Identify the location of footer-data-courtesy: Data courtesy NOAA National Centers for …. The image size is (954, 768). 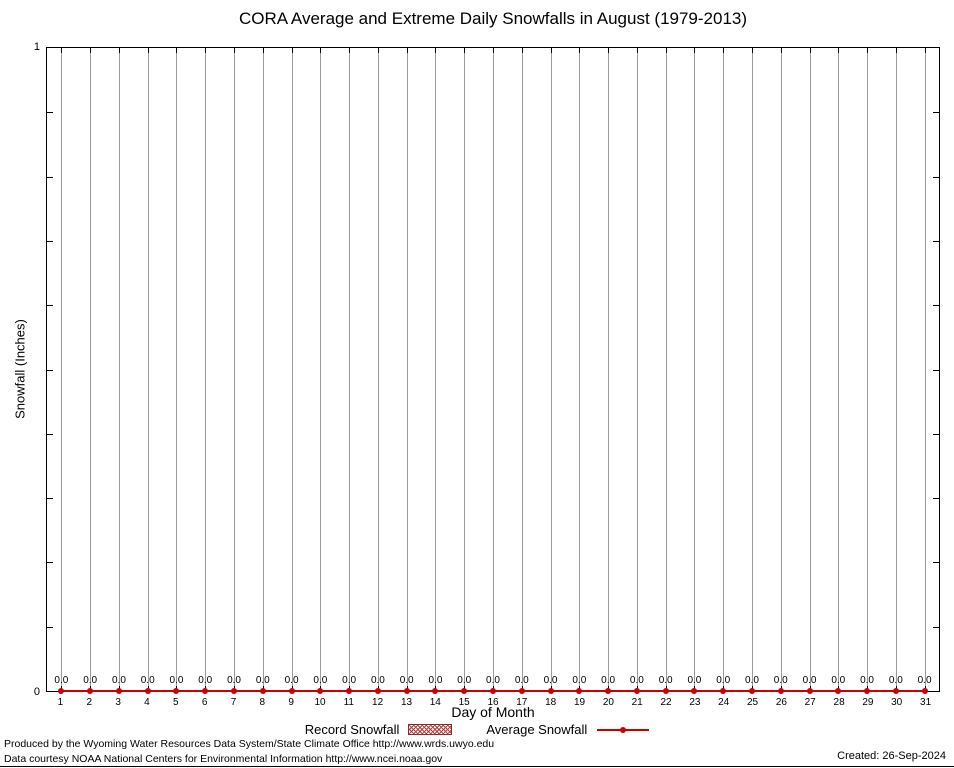
(223, 759).